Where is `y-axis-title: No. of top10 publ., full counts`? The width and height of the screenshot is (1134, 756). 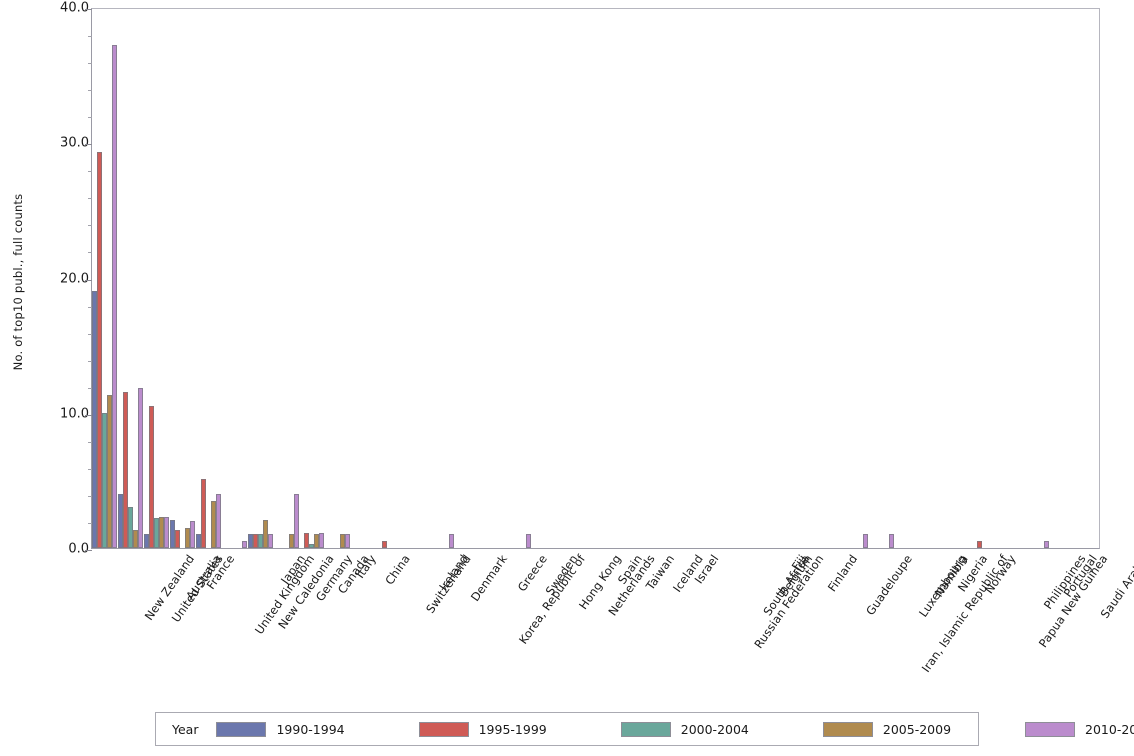 y-axis-title: No. of top10 publ., full counts is located at coordinates (18, 282).